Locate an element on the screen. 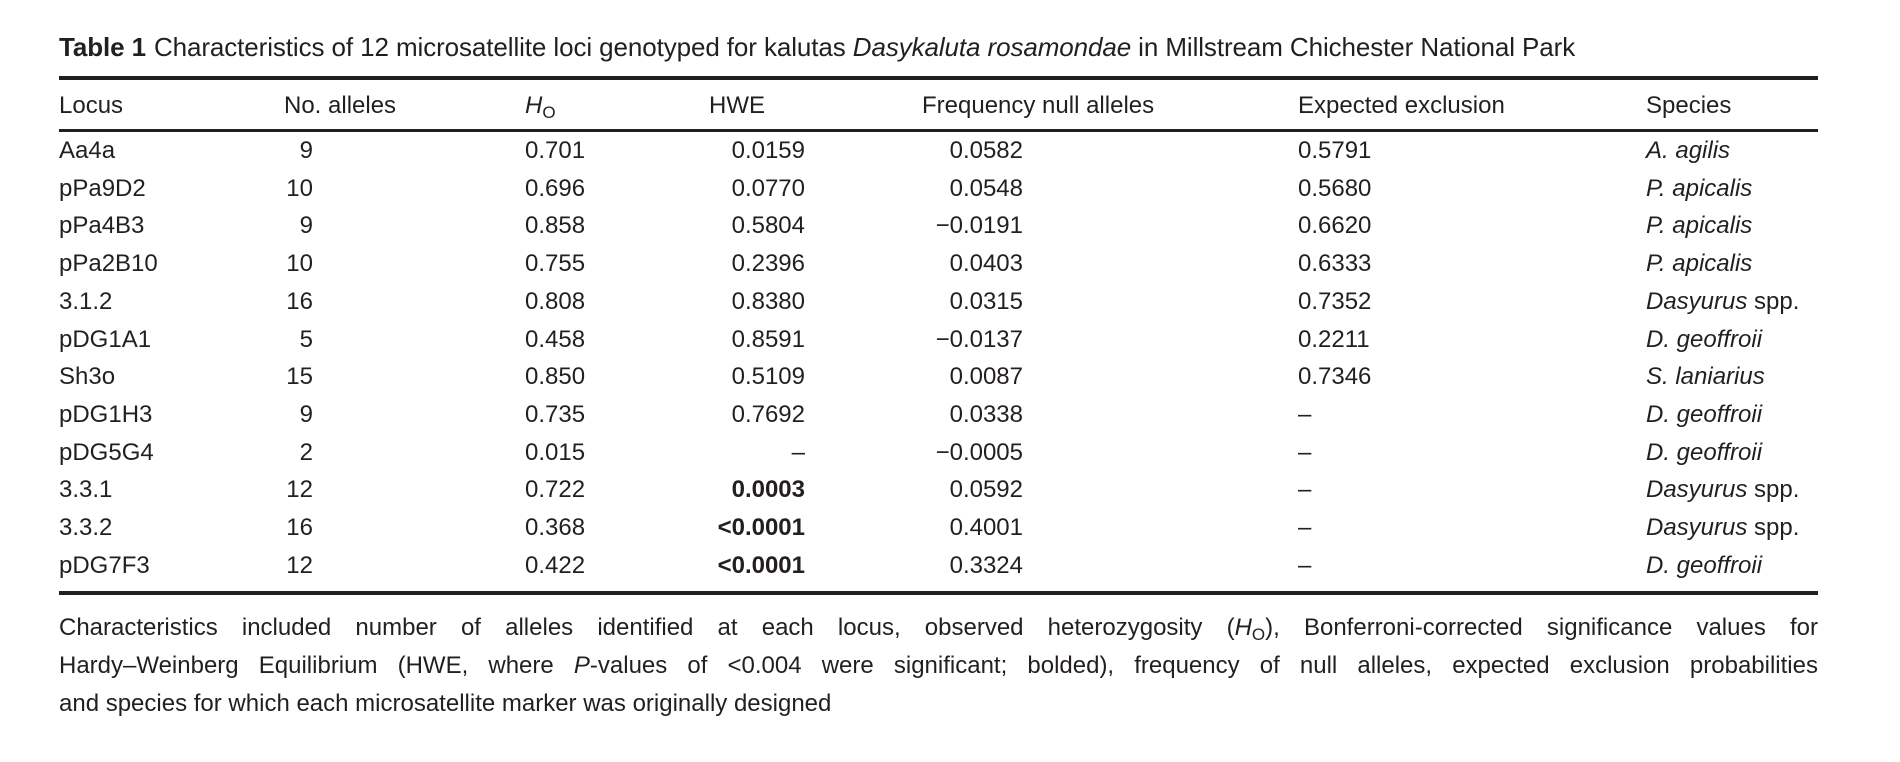 The width and height of the screenshot is (1900, 762). header-ho-sub: O is located at coordinates (549, 112).